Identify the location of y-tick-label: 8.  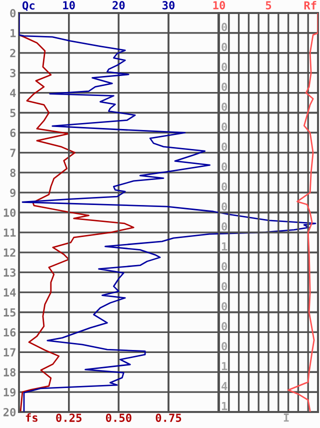
(13, 172).